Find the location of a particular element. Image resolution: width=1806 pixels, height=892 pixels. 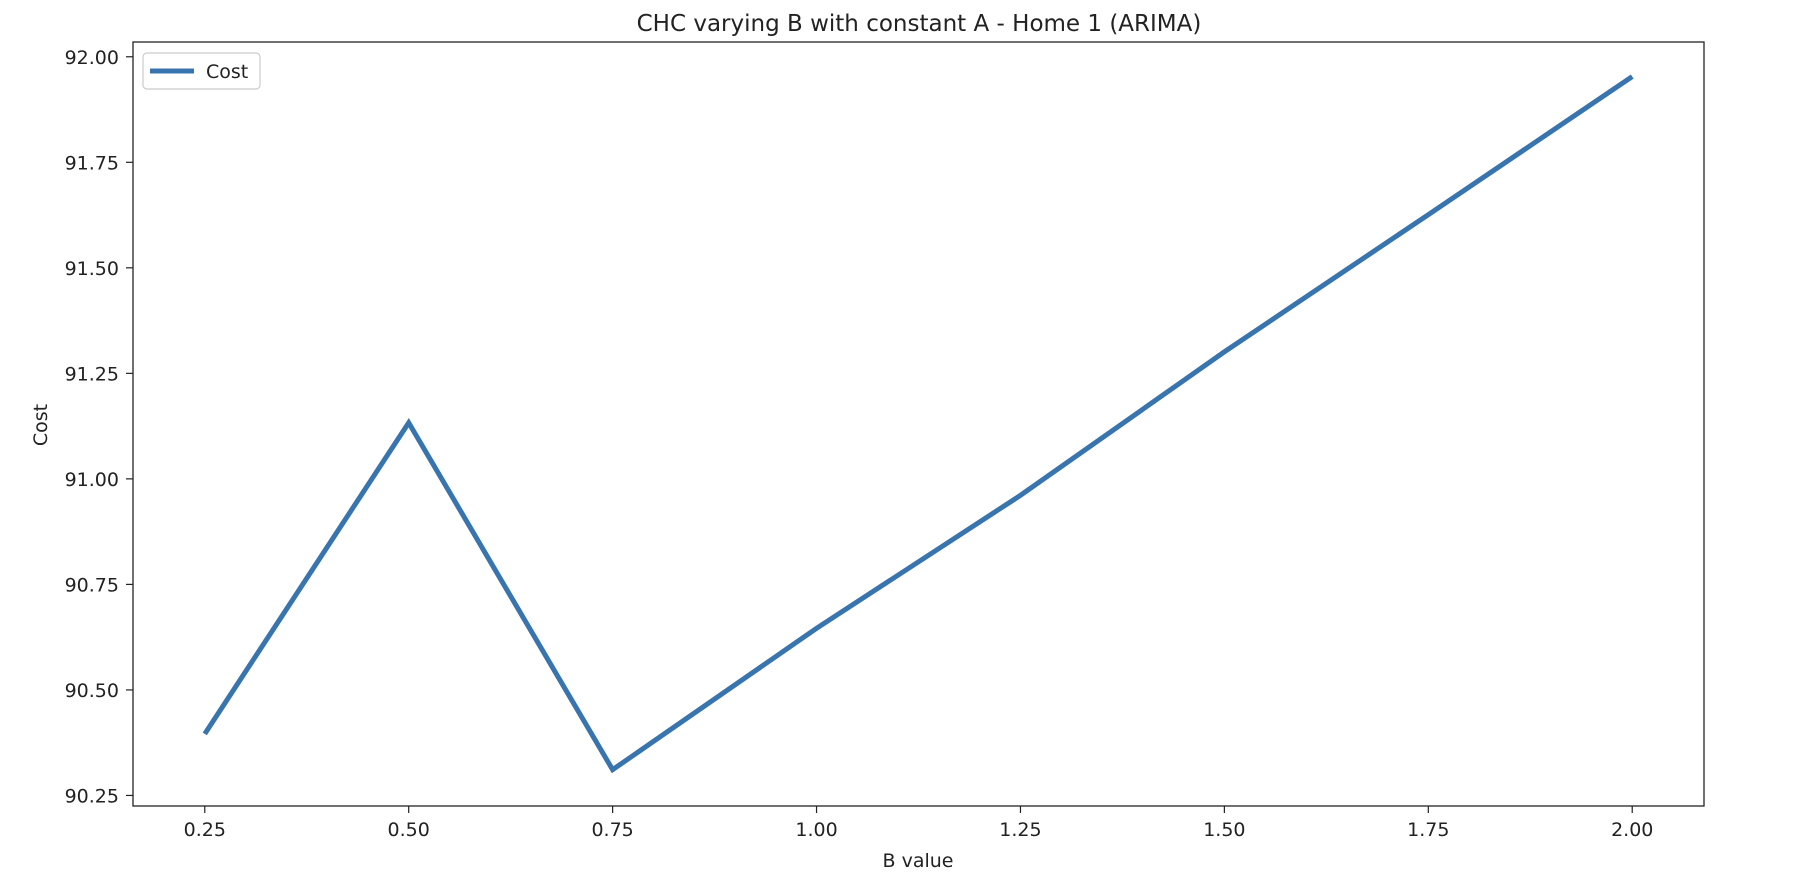

y-axis-label: Cost is located at coordinates (41, 425).